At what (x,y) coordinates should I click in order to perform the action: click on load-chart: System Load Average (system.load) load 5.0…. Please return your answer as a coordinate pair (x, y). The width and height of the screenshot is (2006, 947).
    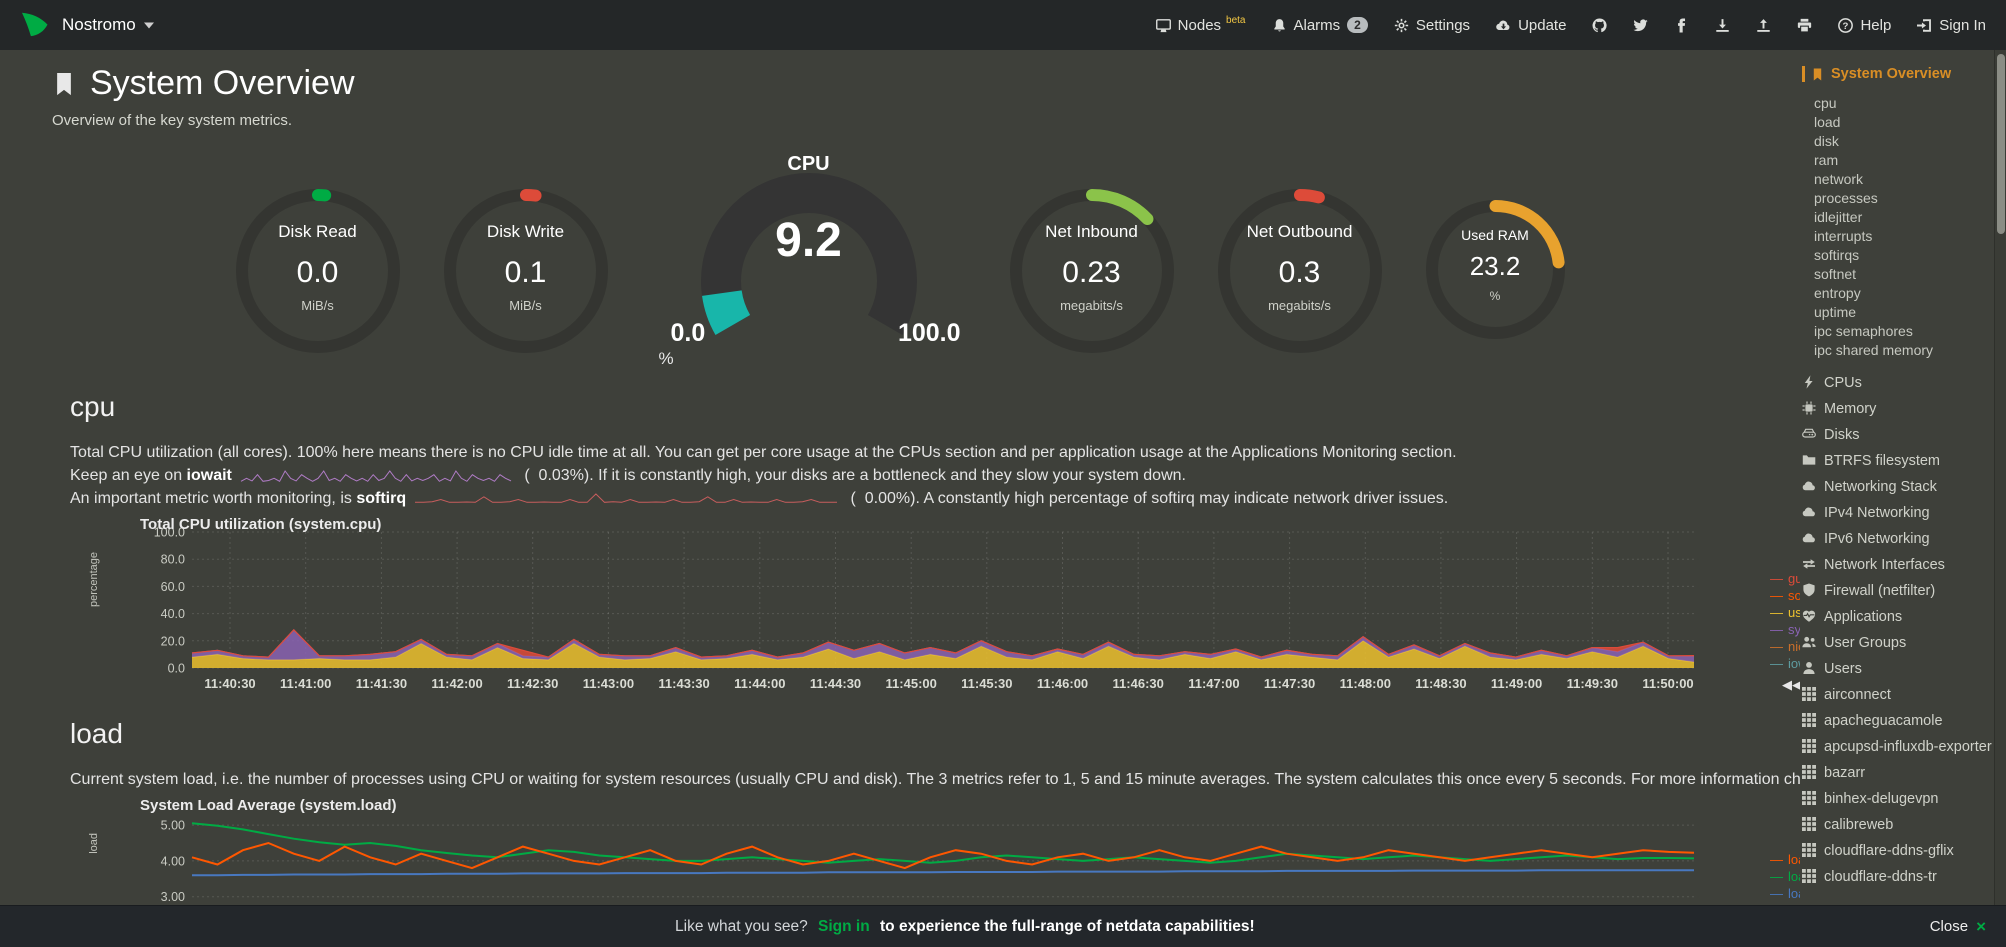
    Looking at the image, I should click on (944, 872).